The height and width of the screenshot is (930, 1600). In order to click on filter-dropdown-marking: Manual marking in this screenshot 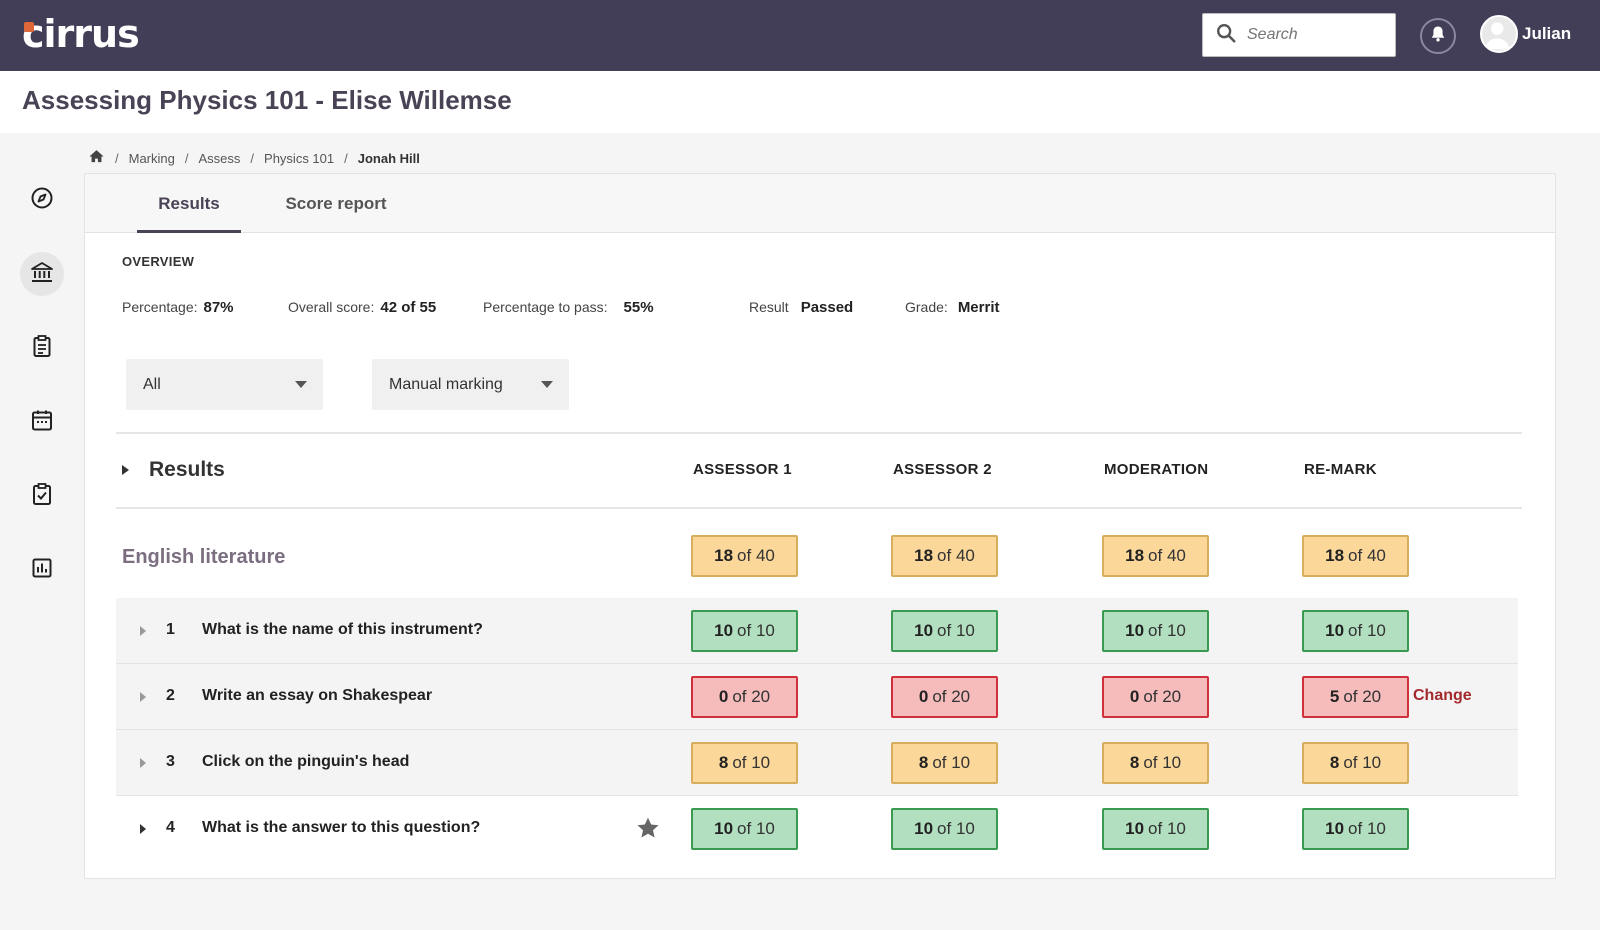, I will do `click(470, 384)`.